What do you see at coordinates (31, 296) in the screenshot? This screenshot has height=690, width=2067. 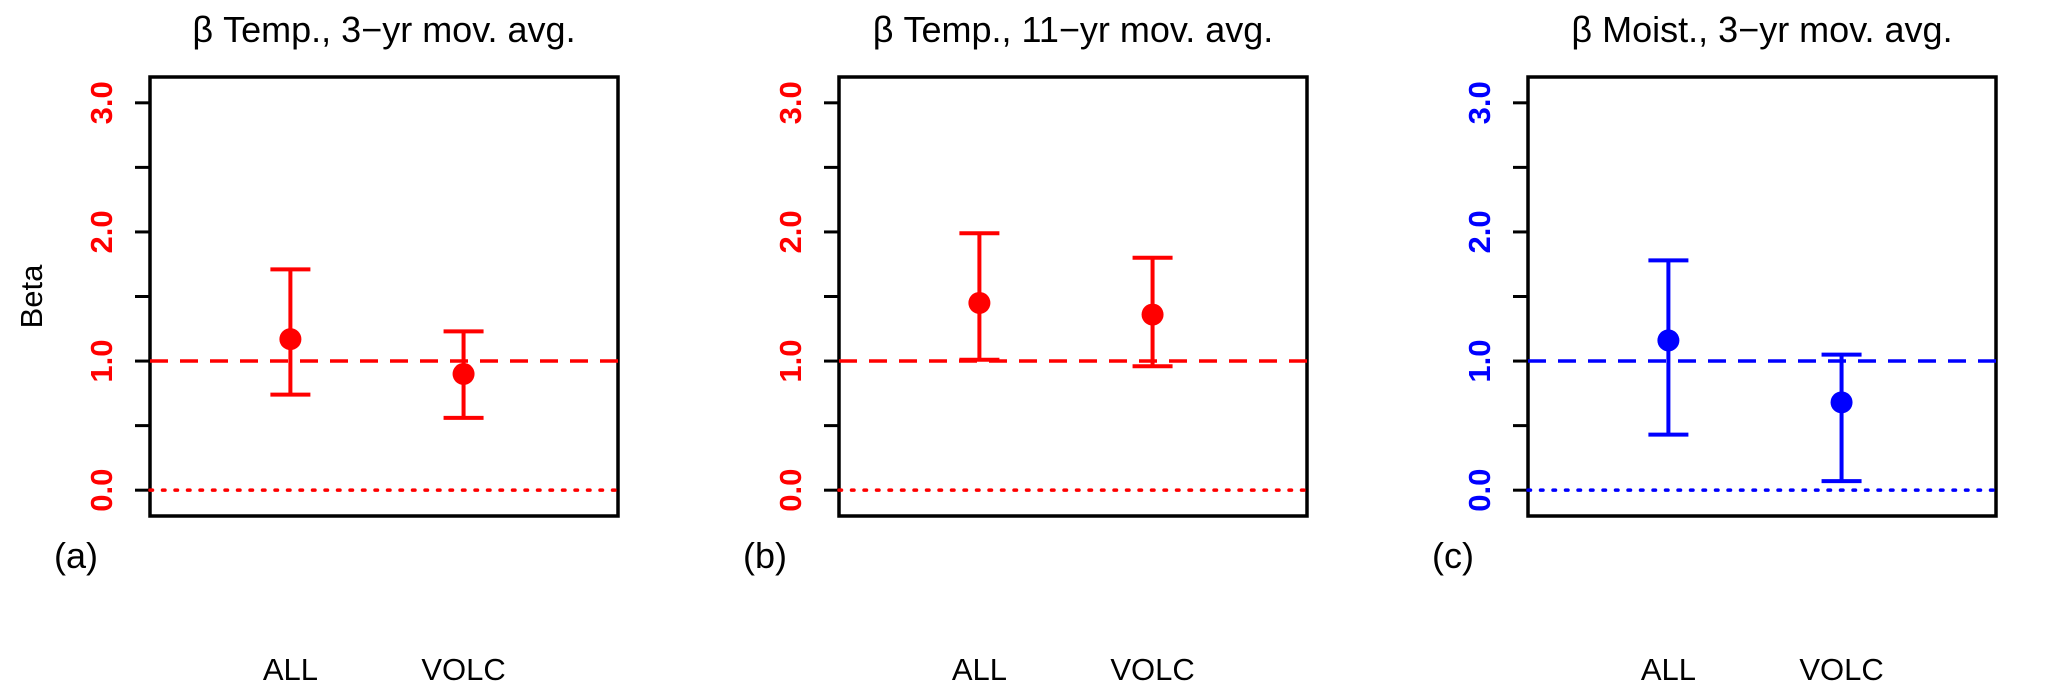 I see `y-axis-label: Beta` at bounding box center [31, 296].